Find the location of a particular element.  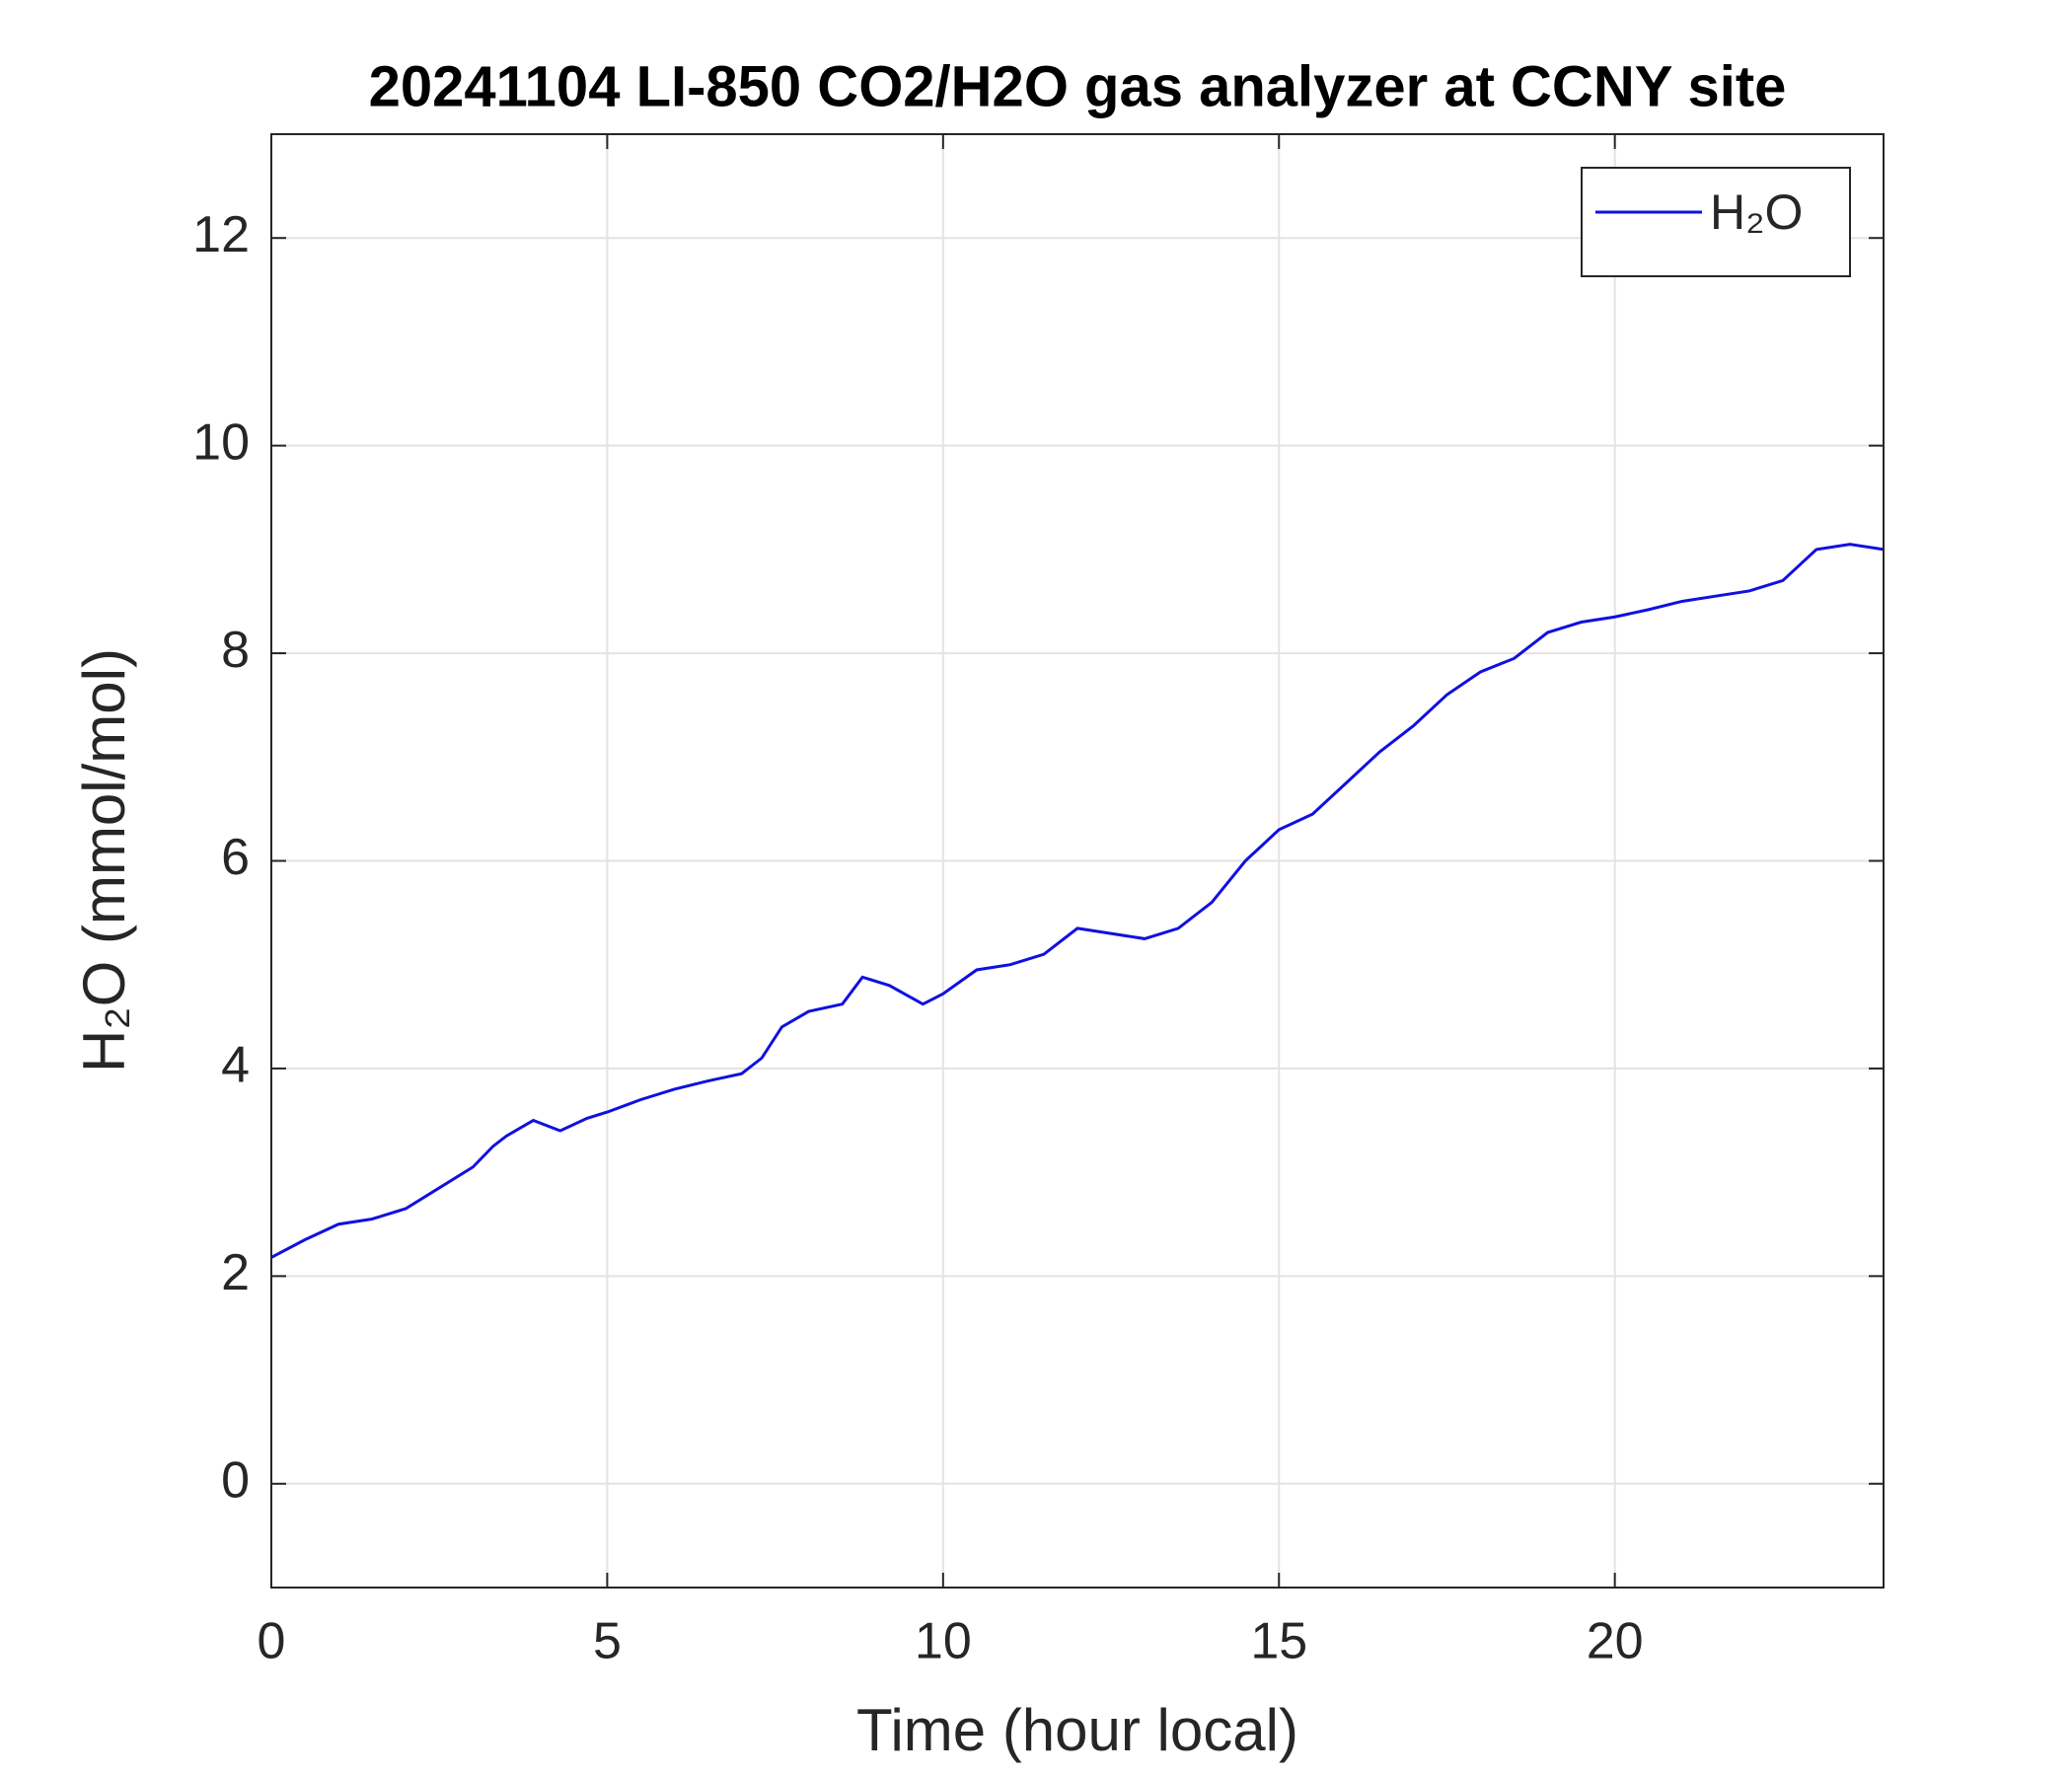

y-tick-label: 4 is located at coordinates (236, 1066).